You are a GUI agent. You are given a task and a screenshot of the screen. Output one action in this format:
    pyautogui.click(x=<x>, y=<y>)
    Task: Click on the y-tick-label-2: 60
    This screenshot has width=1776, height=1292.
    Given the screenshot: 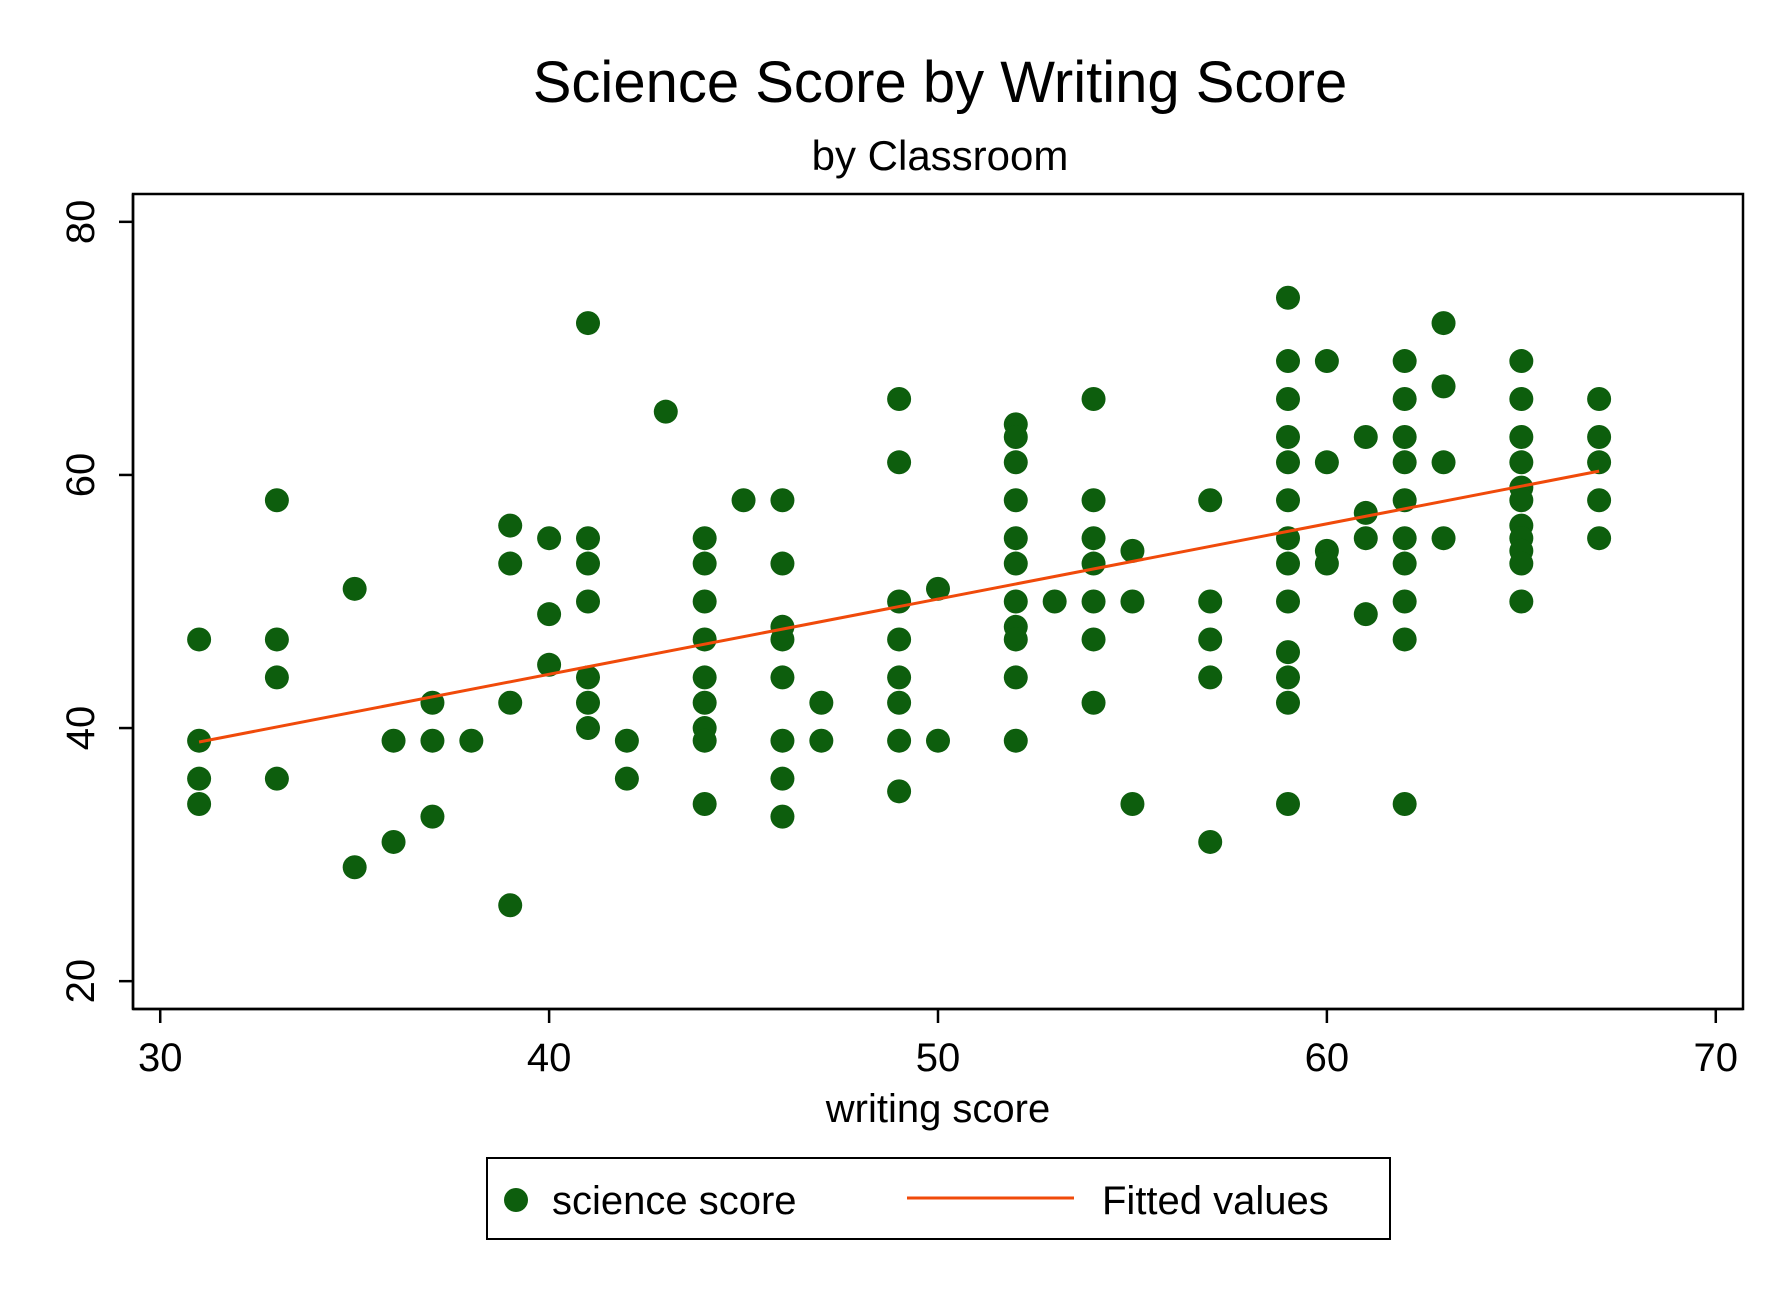 What is the action you would take?
    pyautogui.click(x=81, y=475)
    